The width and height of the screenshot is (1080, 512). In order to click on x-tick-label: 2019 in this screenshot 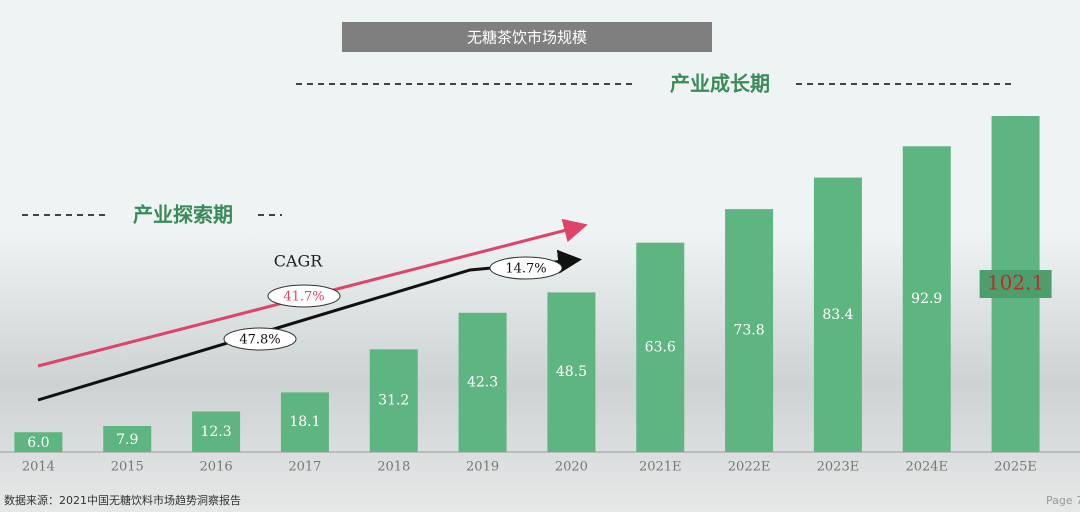, I will do `click(482, 467)`.